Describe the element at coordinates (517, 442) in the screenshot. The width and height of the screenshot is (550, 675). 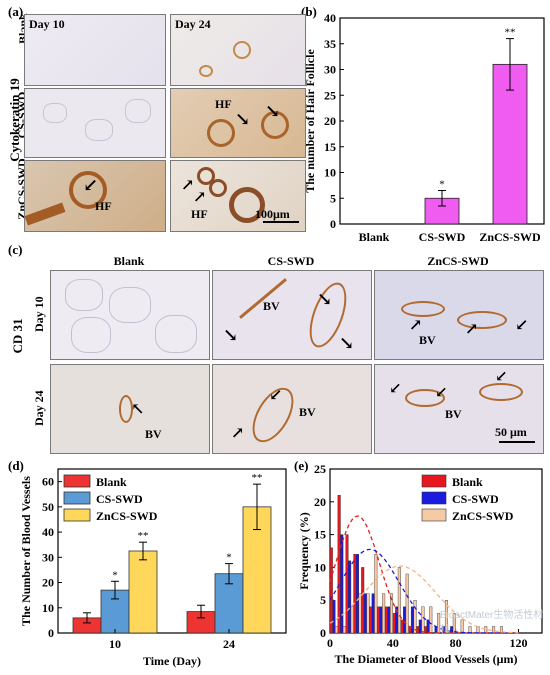
I see `scale-bar-c` at that location.